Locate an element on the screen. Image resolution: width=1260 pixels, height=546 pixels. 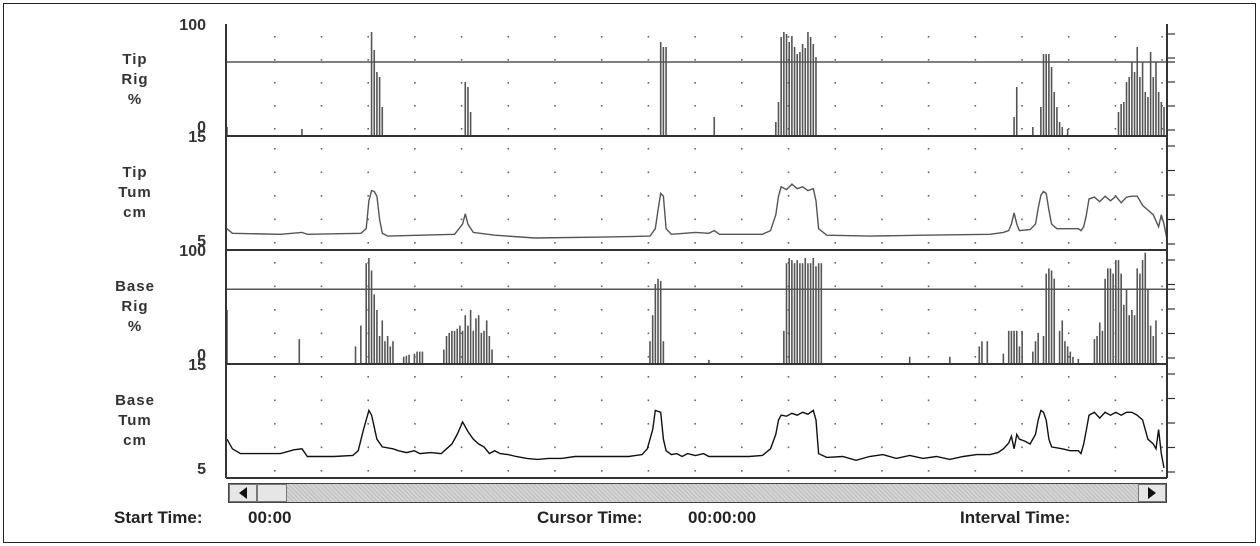
right-arrow-icon is located at coordinates (1152, 493).